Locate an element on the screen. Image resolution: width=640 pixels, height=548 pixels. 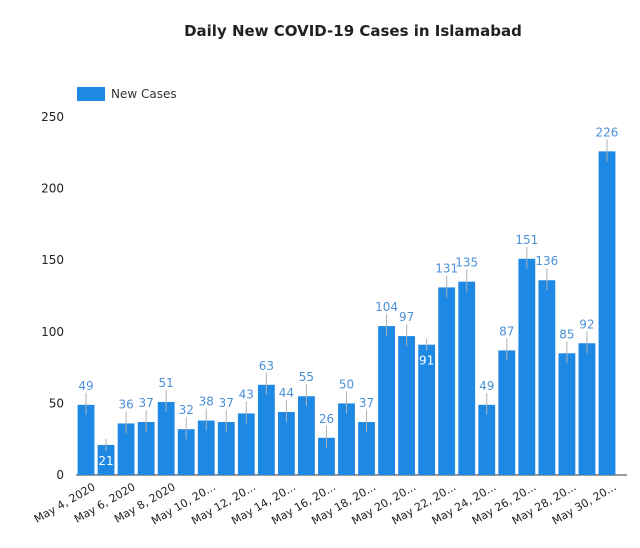
data-label: 36 is located at coordinates (125, 404).